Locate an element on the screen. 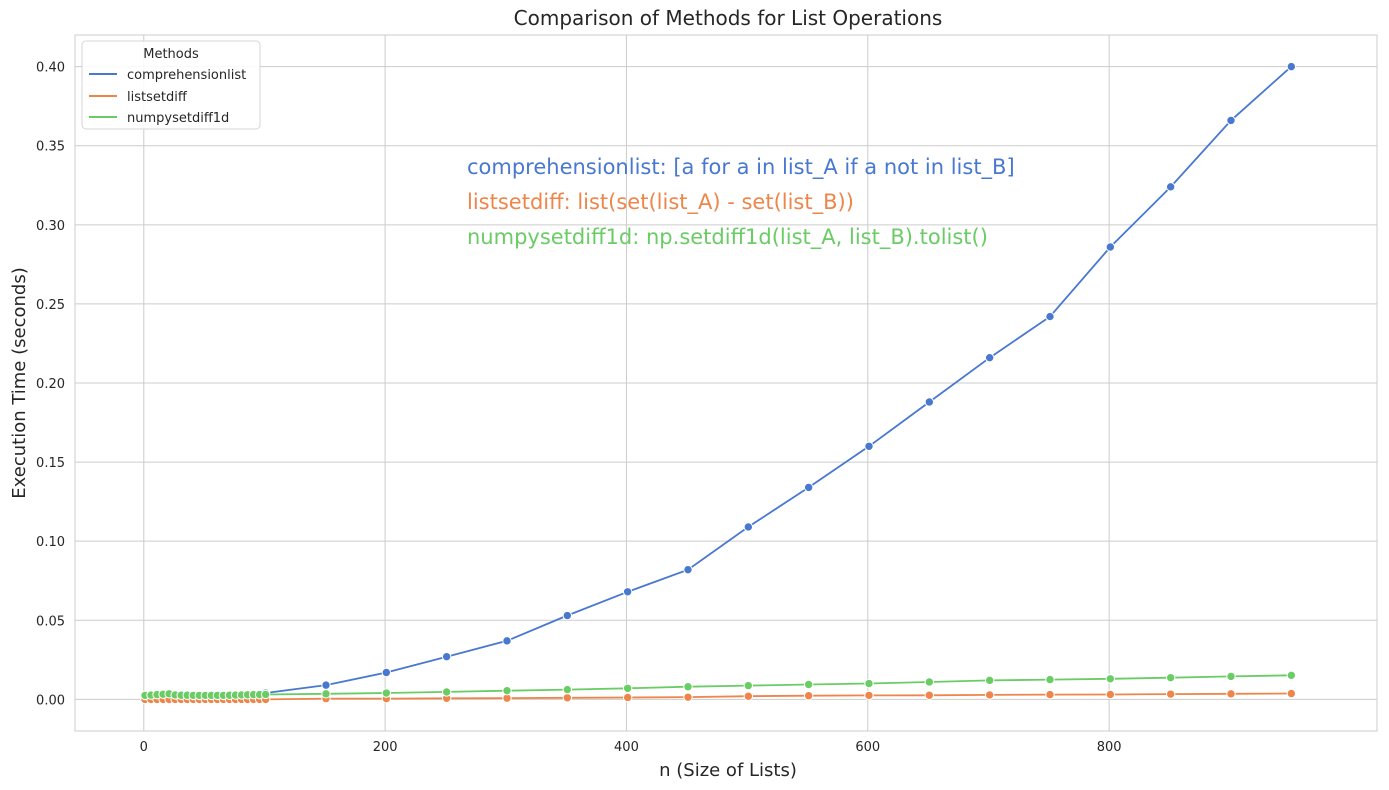 This screenshot has width=1389, height=790. legend-label-listsetdiff: listsetdiff is located at coordinates (157, 97).